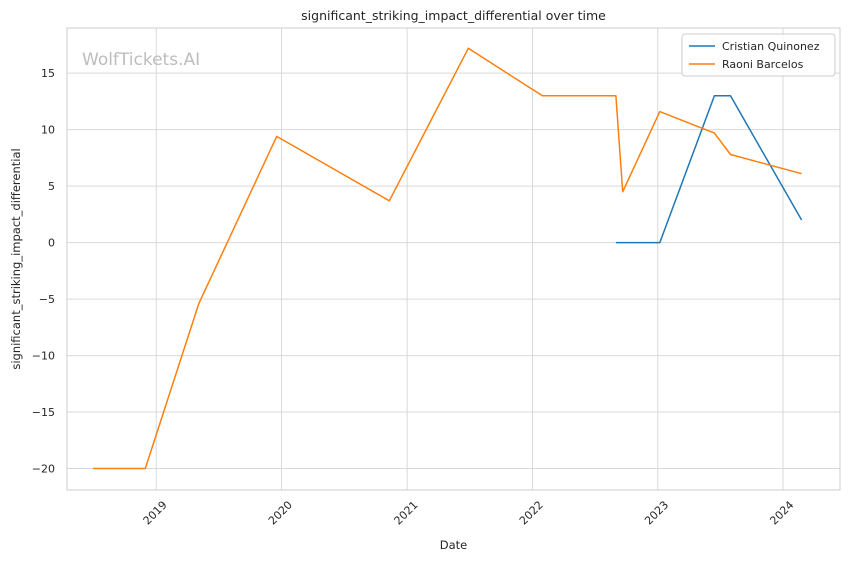 Image resolution: width=850 pixels, height=561 pixels. What do you see at coordinates (763, 64) in the screenshot?
I see `legend-label: Raoni Barcelos` at bounding box center [763, 64].